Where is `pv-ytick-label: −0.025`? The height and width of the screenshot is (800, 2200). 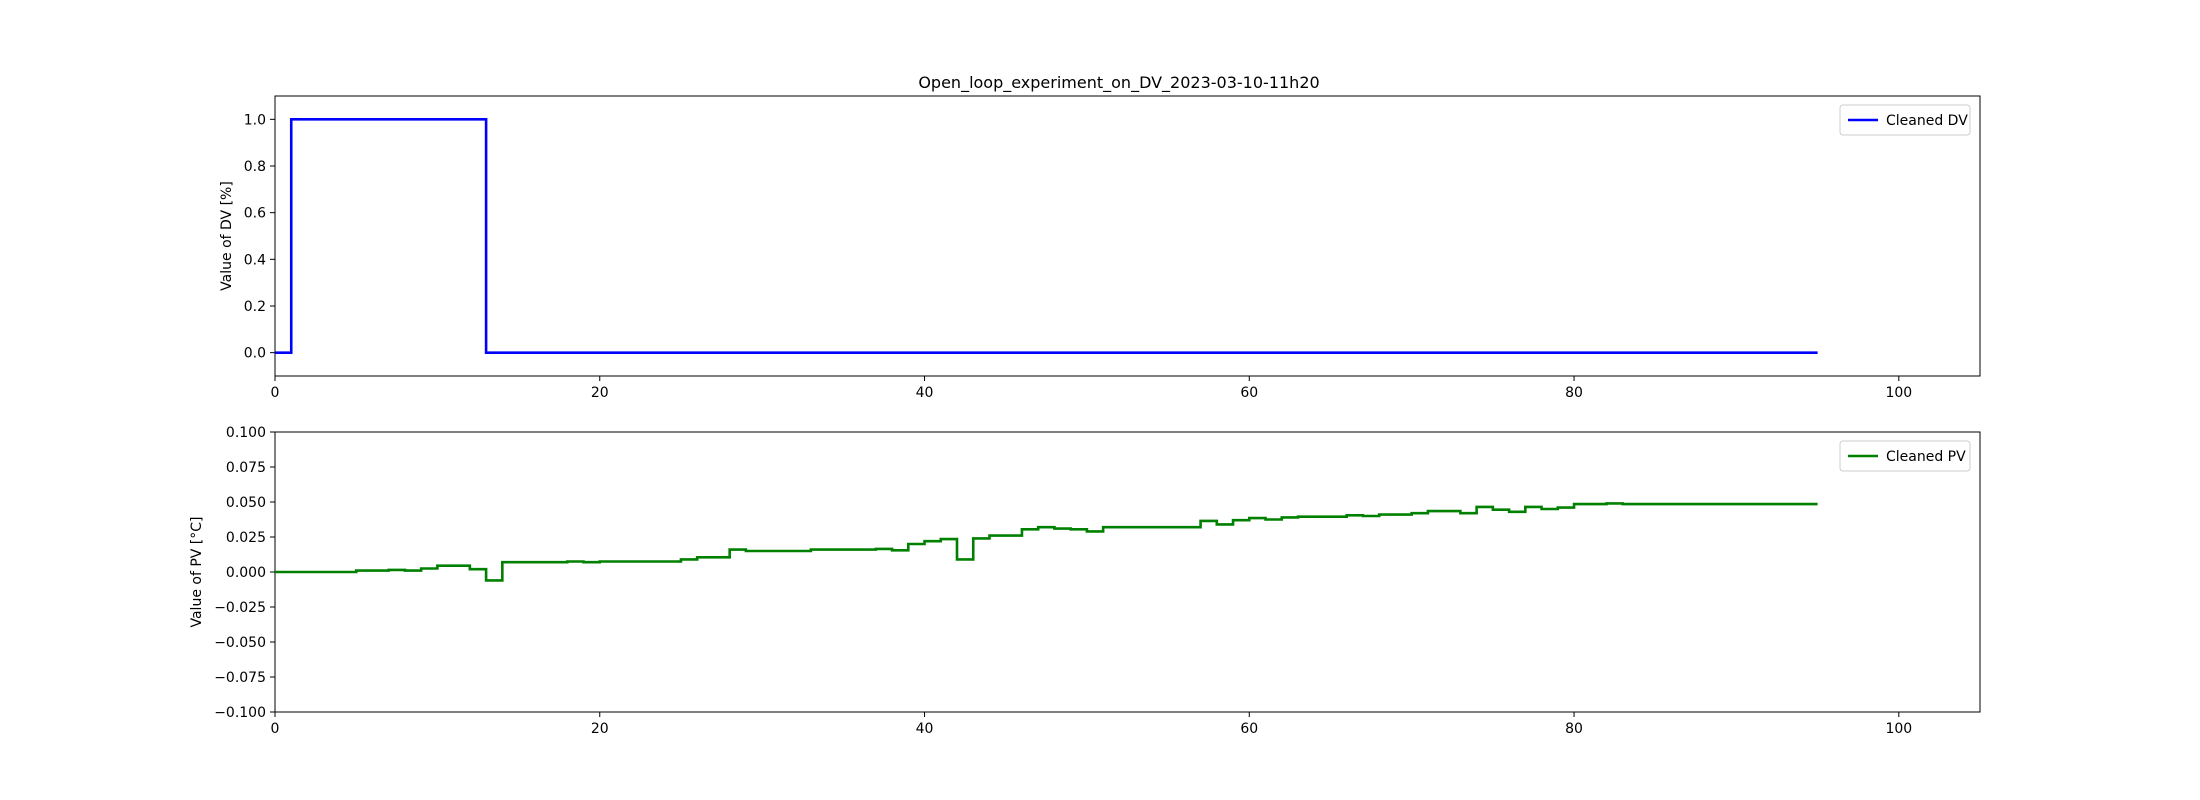
pv-ytick-label: −0.025 is located at coordinates (240, 608).